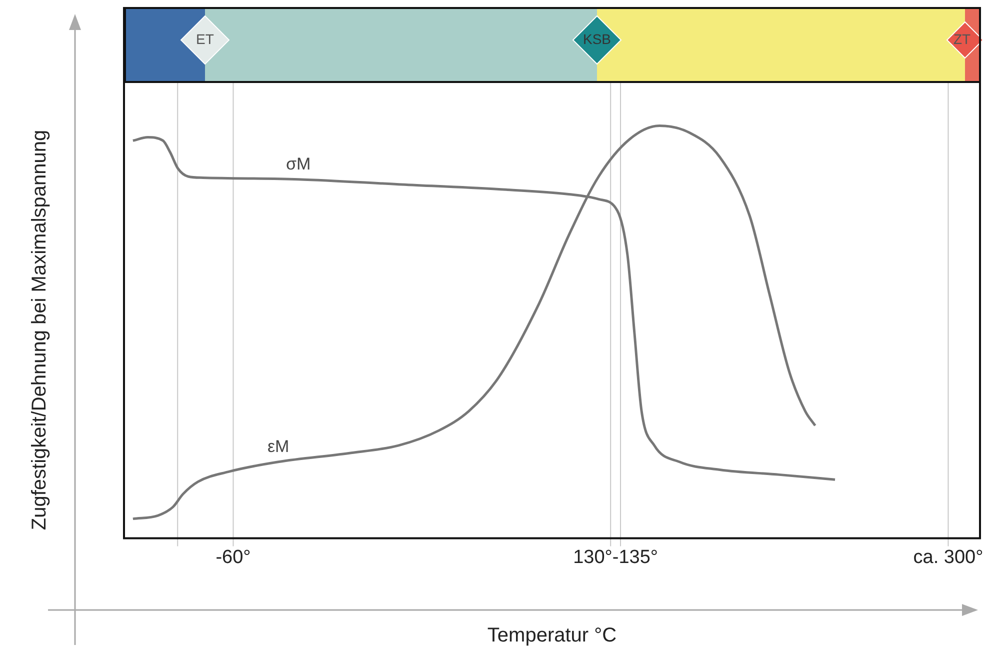  Describe the element at coordinates (962, 39) in the screenshot. I see `text: ZT` at that location.